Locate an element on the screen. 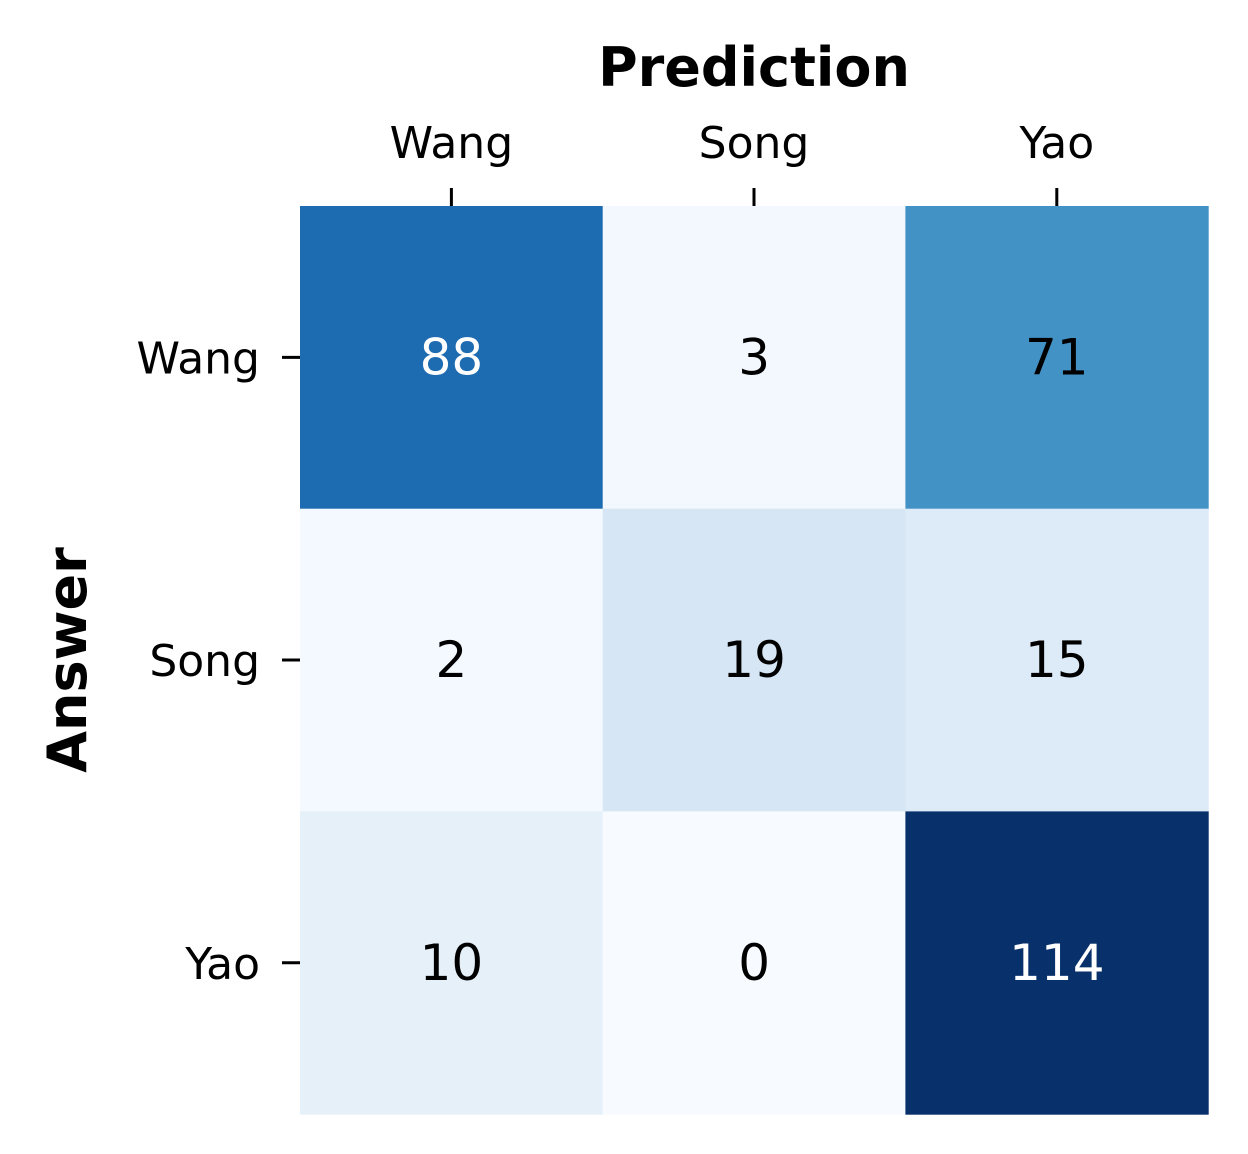 Image resolution: width=1248 pixels, height=1154 pixels. cell-value-label: 10 is located at coordinates (452, 963).